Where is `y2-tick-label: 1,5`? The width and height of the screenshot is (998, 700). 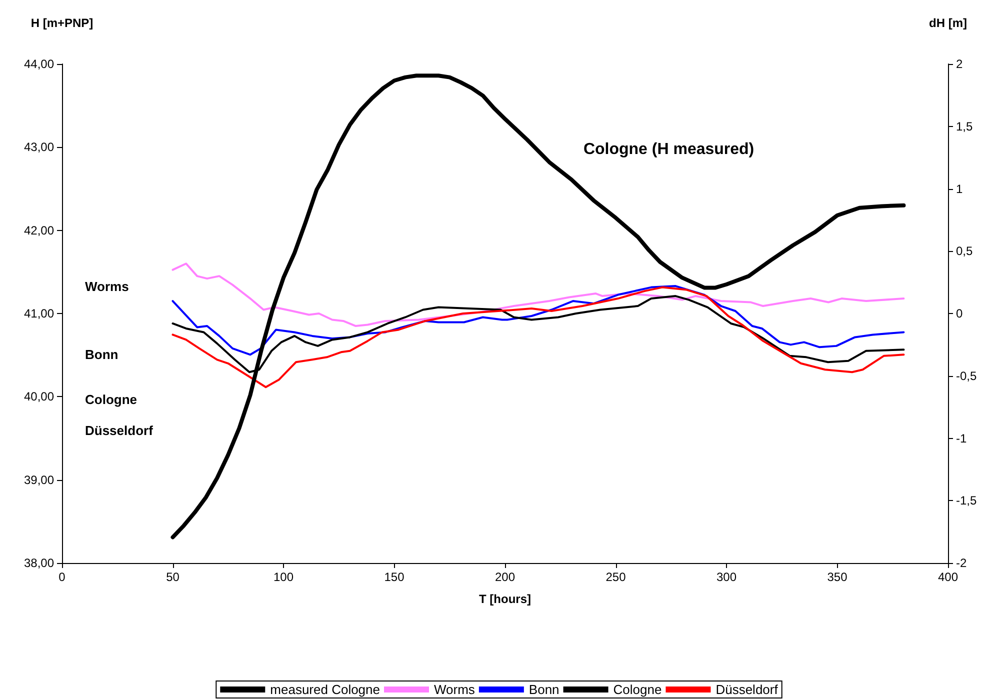
y2-tick-label: 1,5 is located at coordinates (965, 126).